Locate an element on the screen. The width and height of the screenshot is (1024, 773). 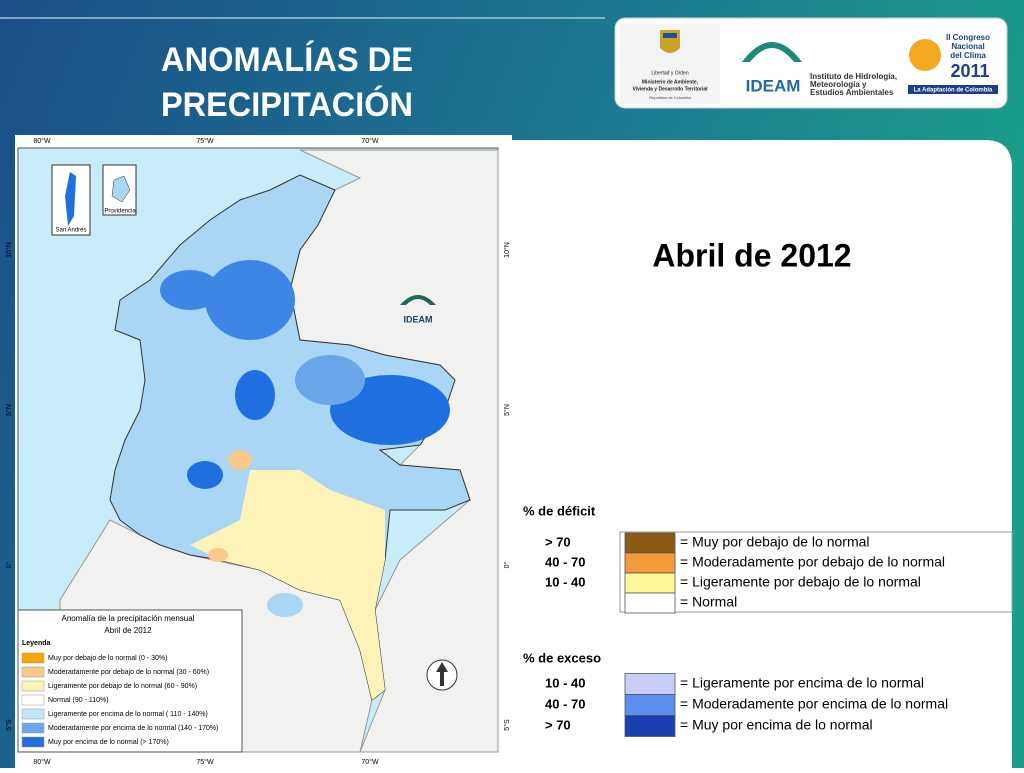
logo-text: Libertad y Orden is located at coordinates (669, 73).